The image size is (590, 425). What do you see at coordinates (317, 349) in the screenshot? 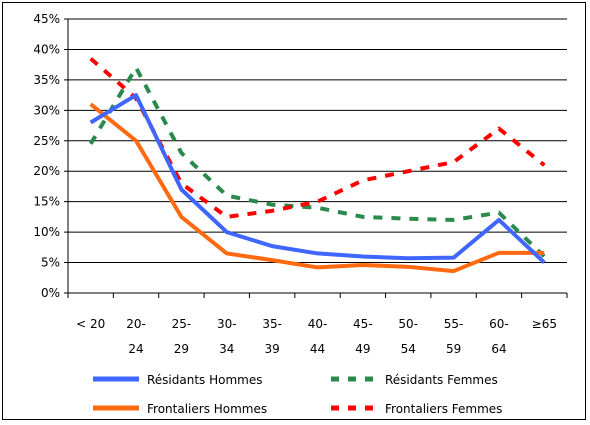
I see `x-tick-label: 44` at bounding box center [317, 349].